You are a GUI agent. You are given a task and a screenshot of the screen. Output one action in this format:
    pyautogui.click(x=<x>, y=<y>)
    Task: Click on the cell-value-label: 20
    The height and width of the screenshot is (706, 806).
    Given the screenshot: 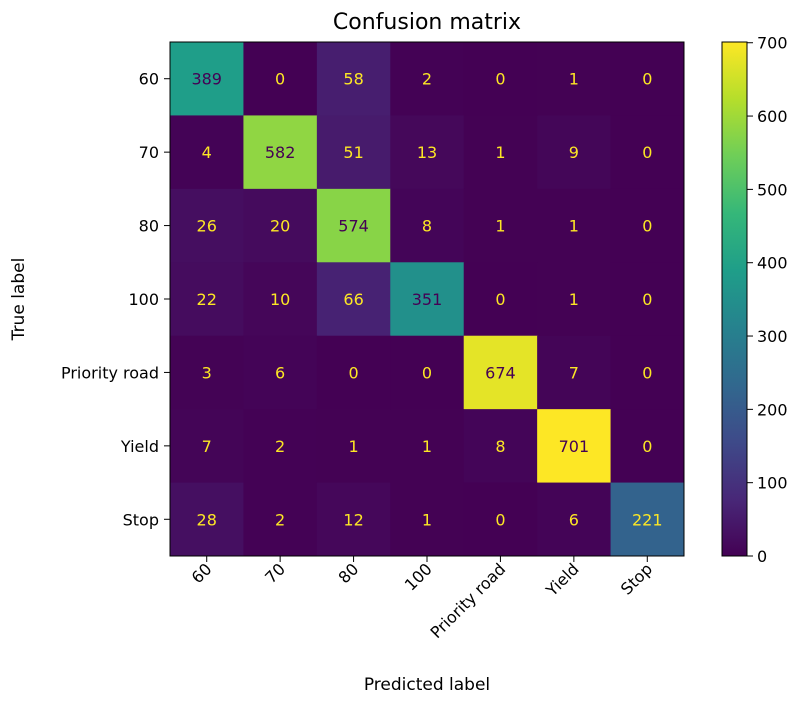 What is the action you would take?
    pyautogui.click(x=280, y=226)
    